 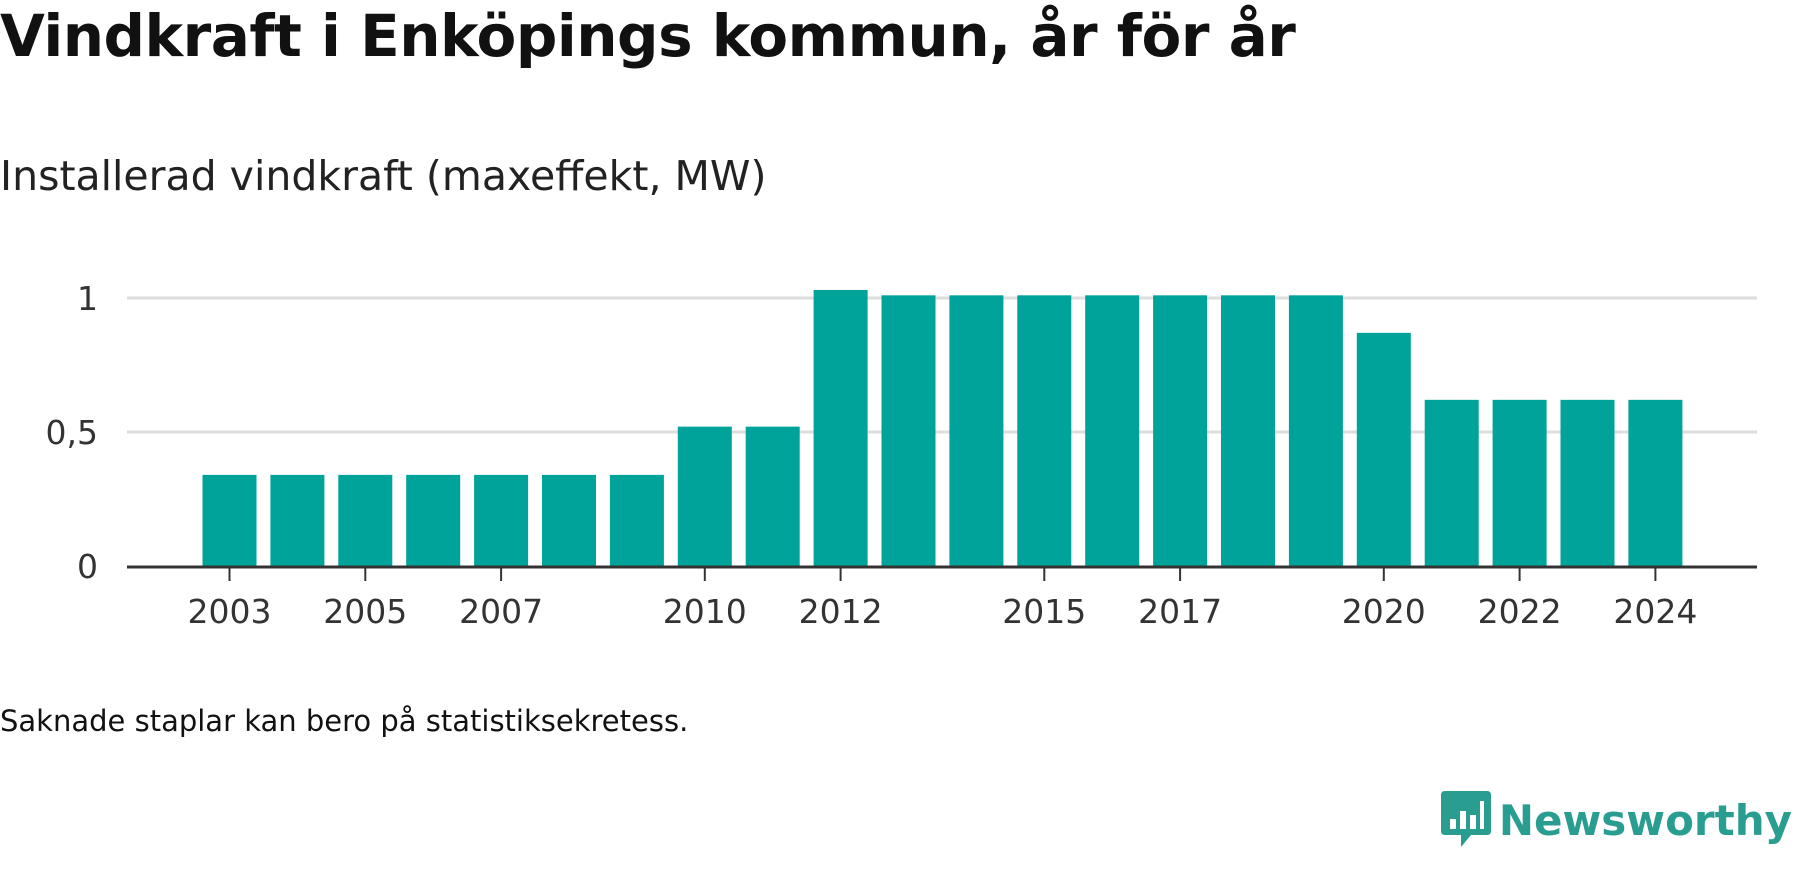 What do you see at coordinates (772, 496) in the screenshot?
I see `bar-2011` at bounding box center [772, 496].